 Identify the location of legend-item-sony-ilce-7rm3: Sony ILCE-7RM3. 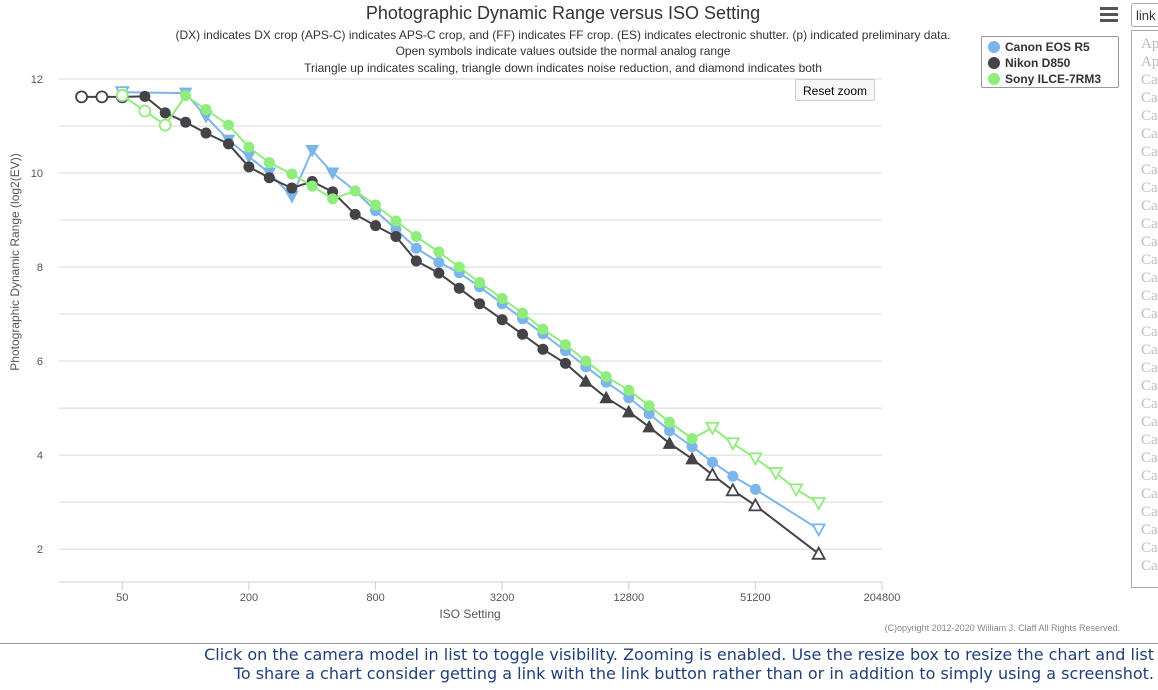
(1050, 79).